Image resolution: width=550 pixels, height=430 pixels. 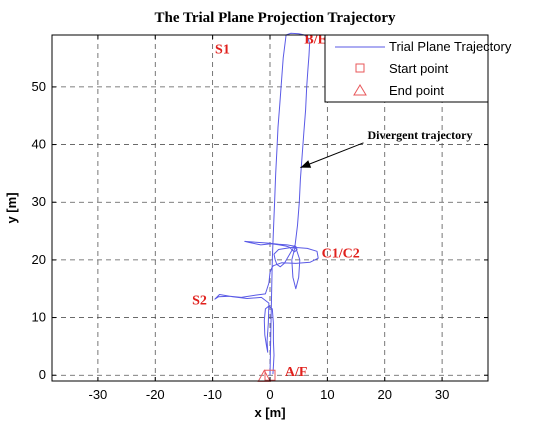 What do you see at coordinates (269, 412) in the screenshot?
I see `x-axis-label: x [m]` at bounding box center [269, 412].